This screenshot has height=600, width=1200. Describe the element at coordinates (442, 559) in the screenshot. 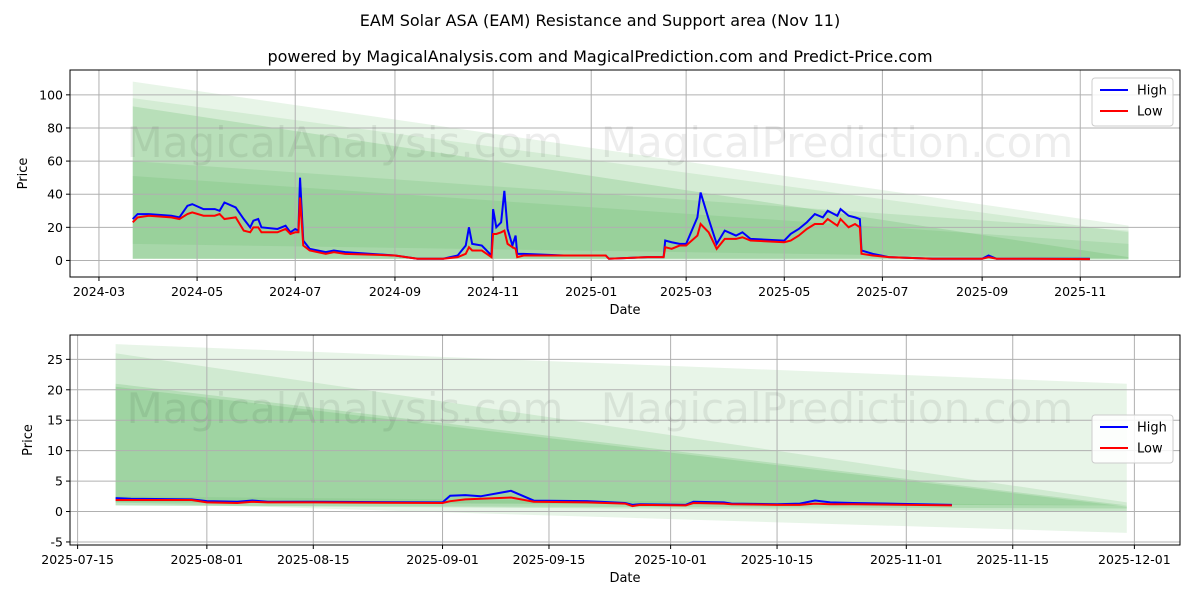

I see `x-tick-label: 2025-09-01` at that location.